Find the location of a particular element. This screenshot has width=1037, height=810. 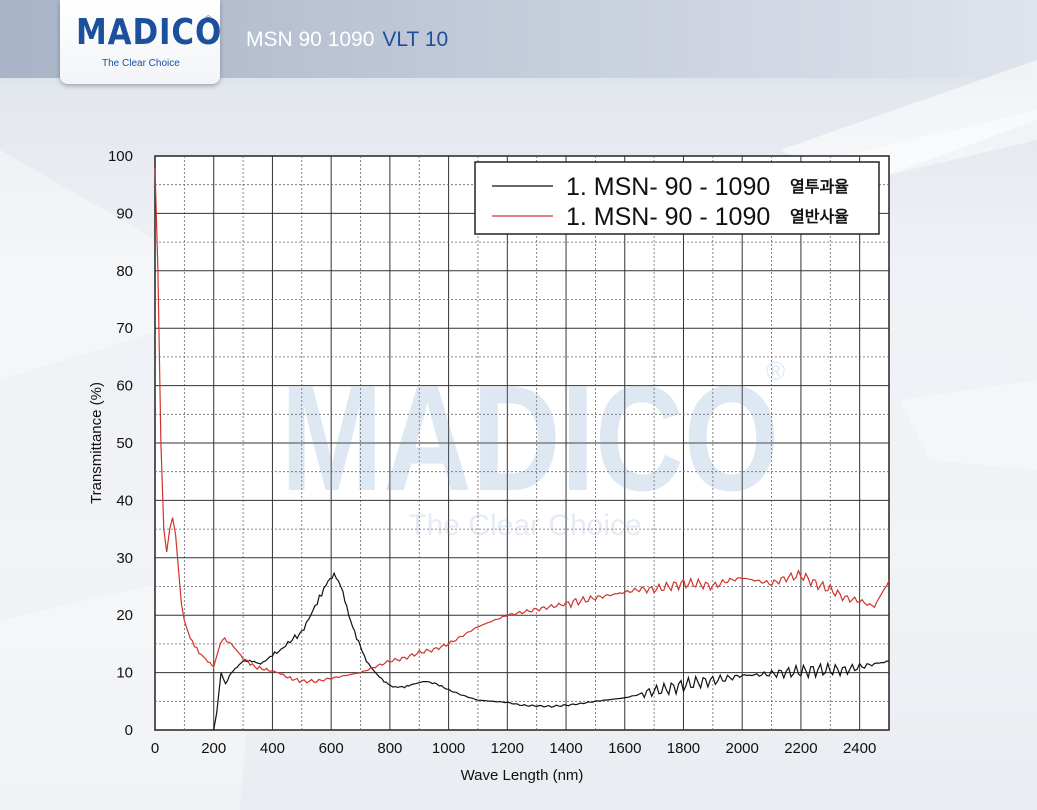

y-tick-label: 30 is located at coordinates (124, 558).